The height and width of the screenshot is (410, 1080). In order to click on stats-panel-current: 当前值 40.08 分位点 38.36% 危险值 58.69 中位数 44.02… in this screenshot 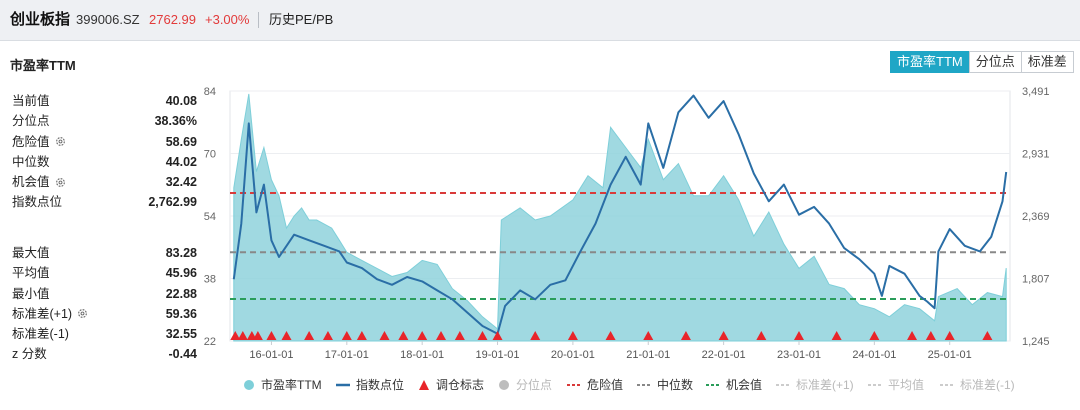, I will do `click(103, 152)`.